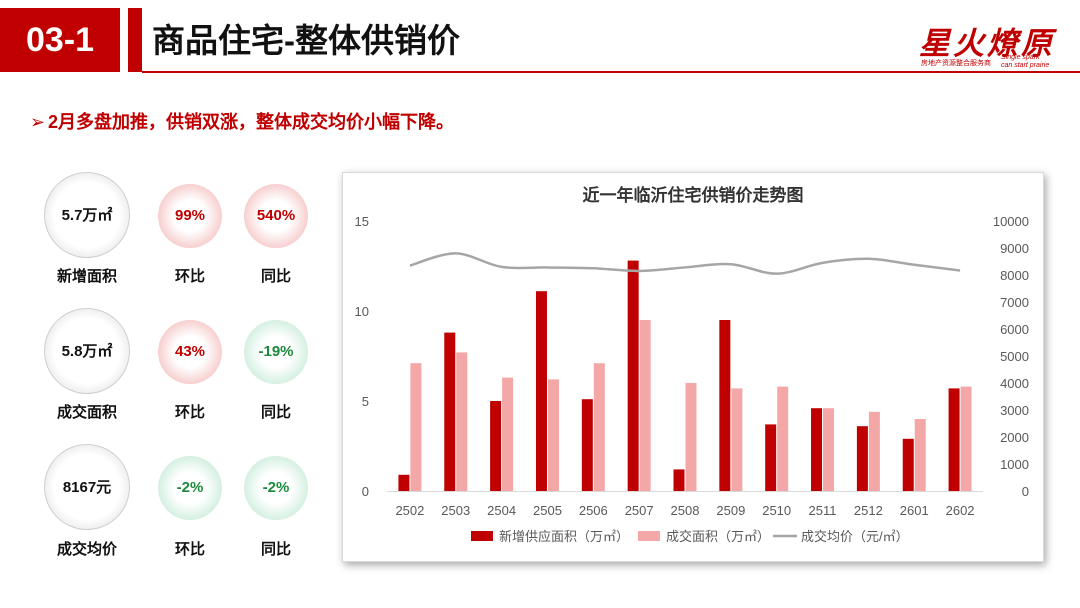 This screenshot has height=608, width=1080. I want to click on y-right-tick-label: 5000, so click(1014, 356).